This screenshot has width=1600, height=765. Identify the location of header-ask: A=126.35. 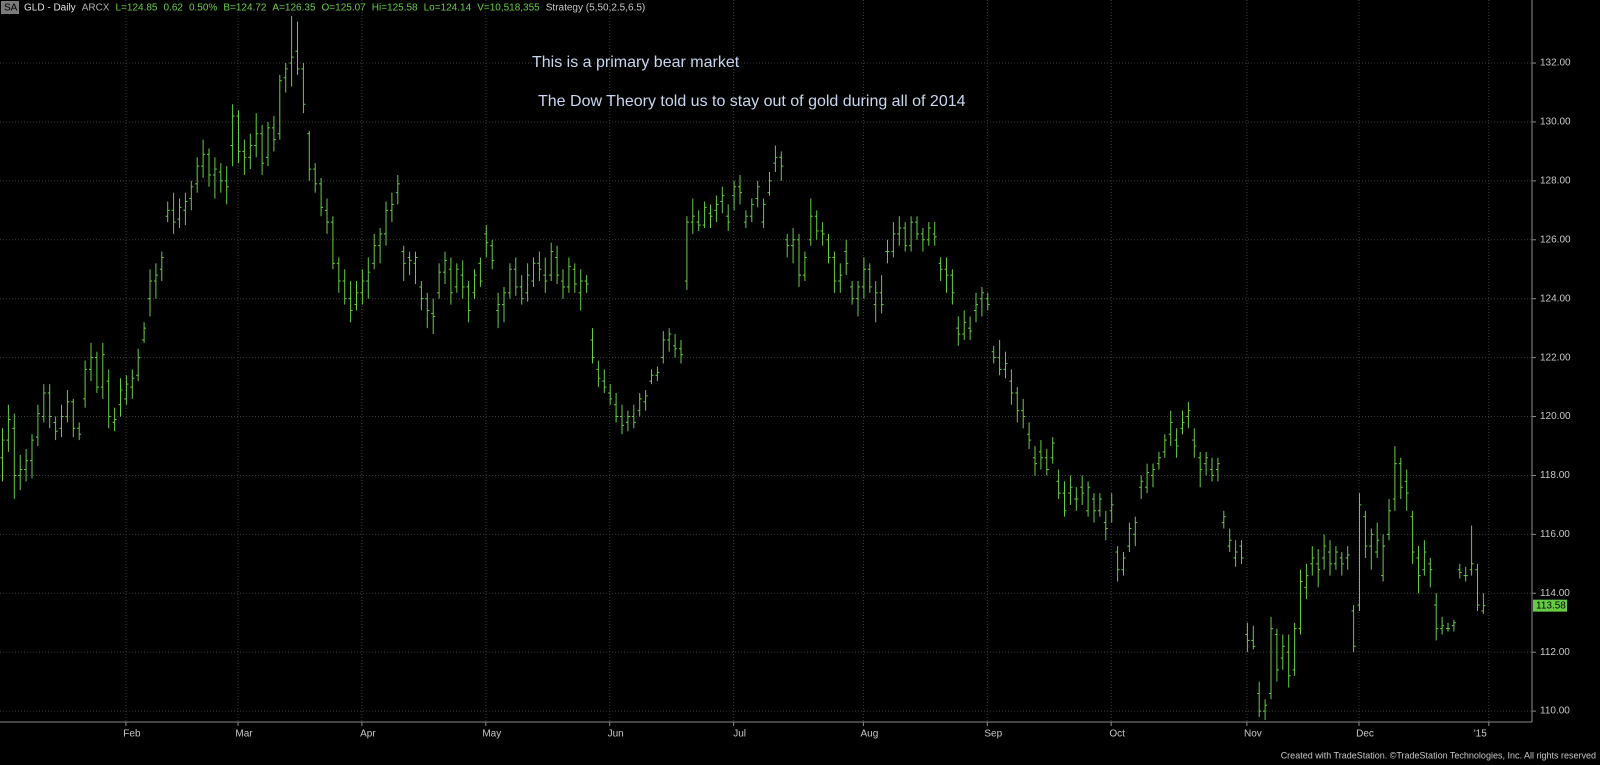
(294, 8).